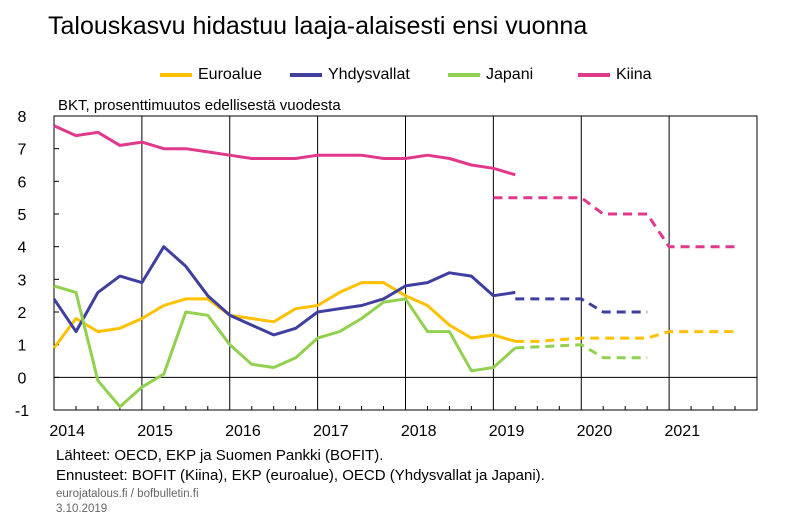  Describe the element at coordinates (331, 431) in the screenshot. I see `x-tick-label: 2017` at that location.